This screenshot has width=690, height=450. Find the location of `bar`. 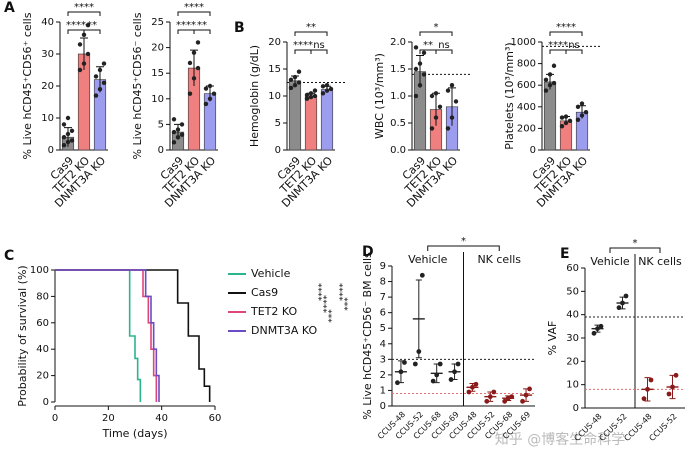

bar is located at coordinates (327, 120).